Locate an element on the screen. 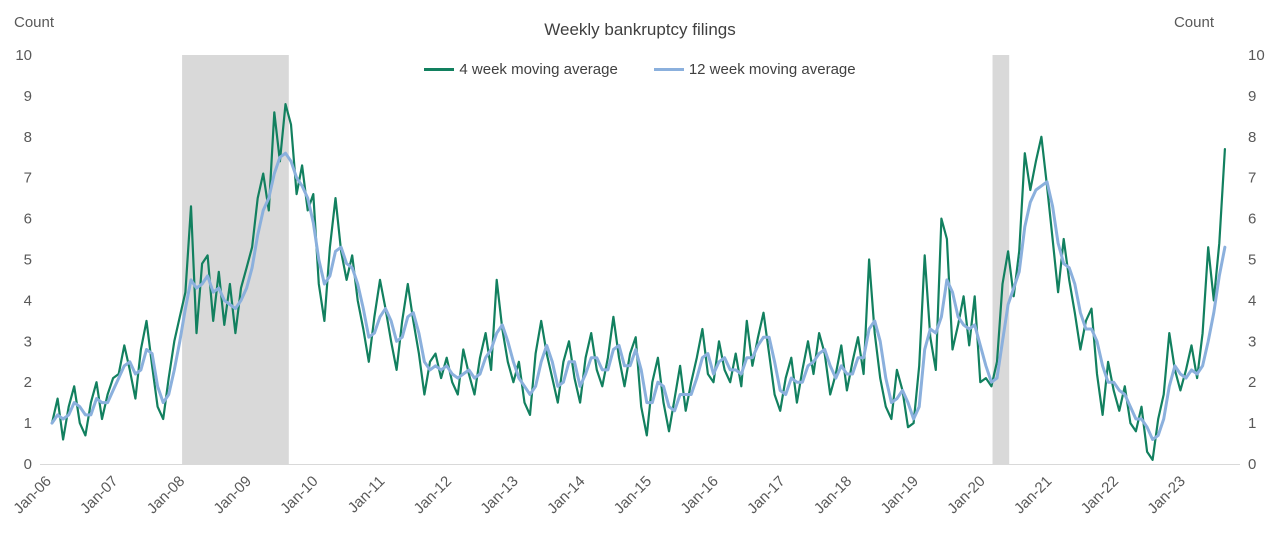 This screenshot has height=552, width=1280. y-tick-label-left: 10 is located at coordinates (23, 55).